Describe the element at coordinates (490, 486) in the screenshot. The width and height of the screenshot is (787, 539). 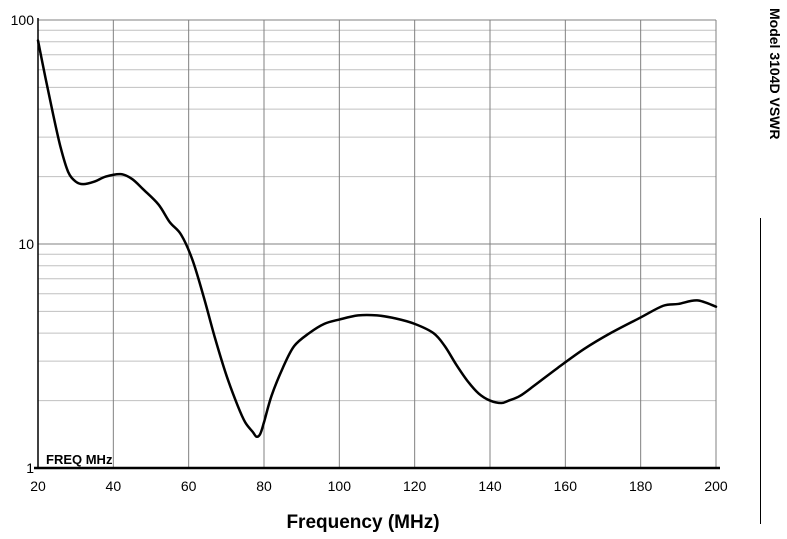
I see `x-tick-label: 140` at that location.